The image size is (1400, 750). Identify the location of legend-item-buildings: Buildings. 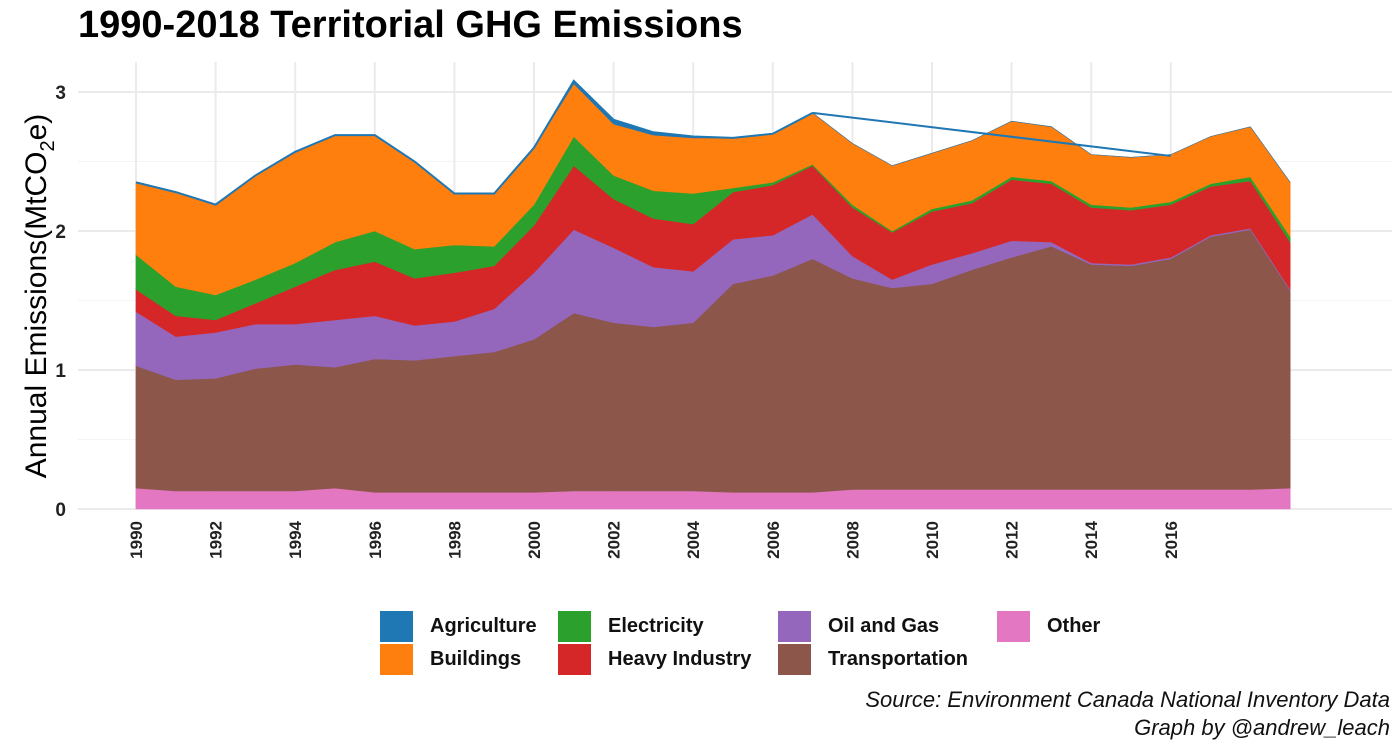
(450, 659).